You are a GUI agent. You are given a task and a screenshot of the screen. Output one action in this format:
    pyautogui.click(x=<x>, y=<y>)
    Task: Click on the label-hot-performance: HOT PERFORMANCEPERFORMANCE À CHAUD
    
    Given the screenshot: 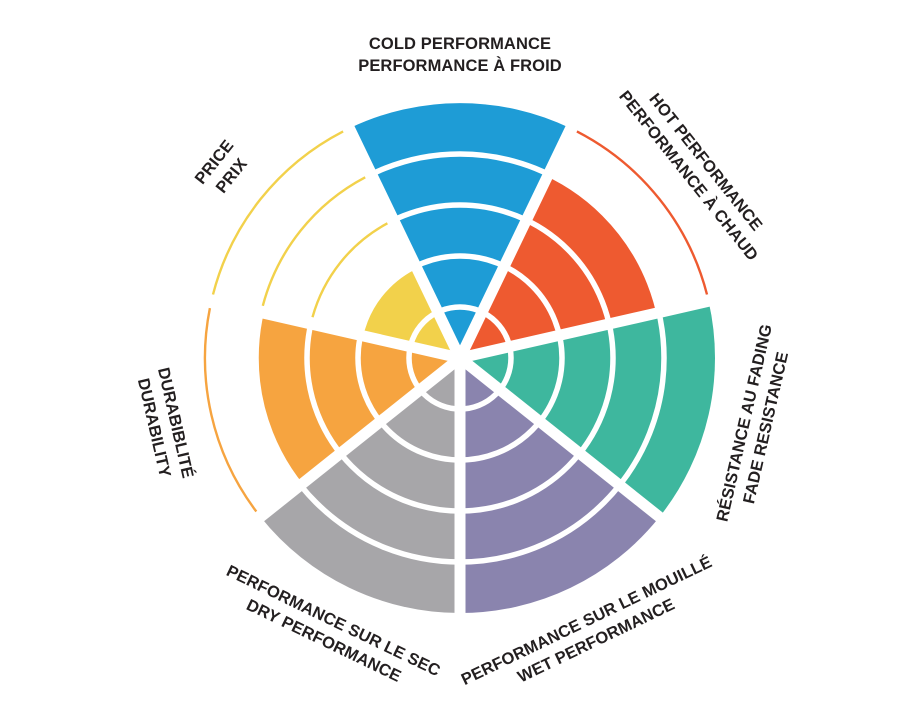 What is the action you would take?
    pyautogui.click(x=696, y=169)
    